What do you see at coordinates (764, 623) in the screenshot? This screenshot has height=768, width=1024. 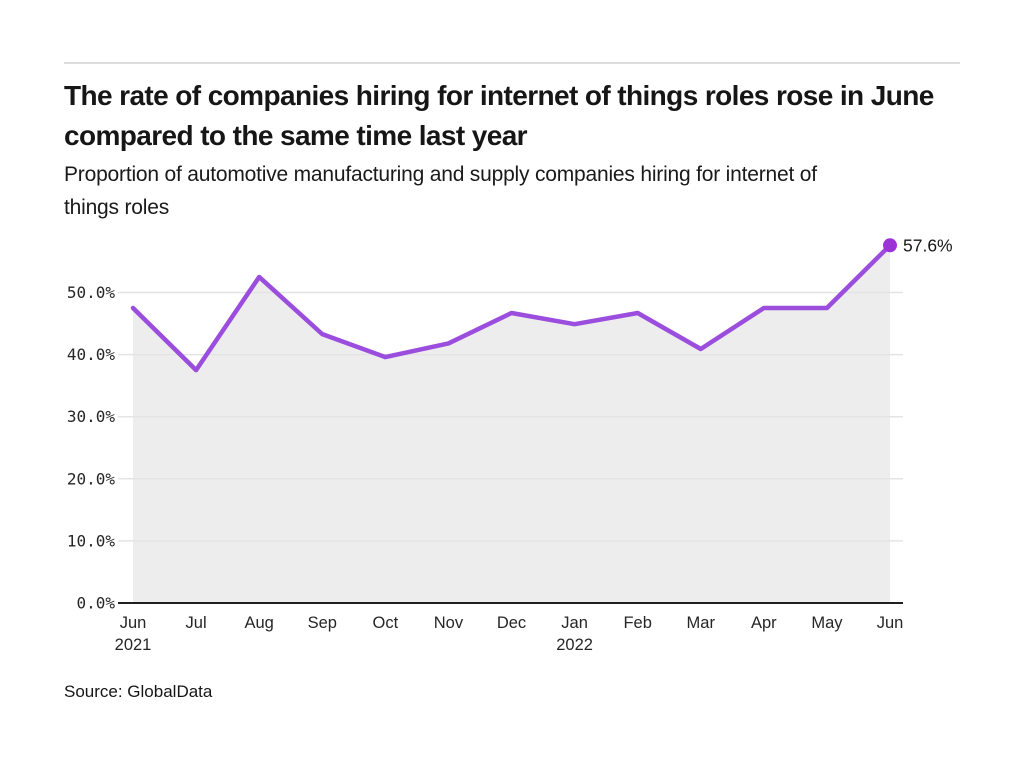 I see `x-tick-label: Apr` at bounding box center [764, 623].